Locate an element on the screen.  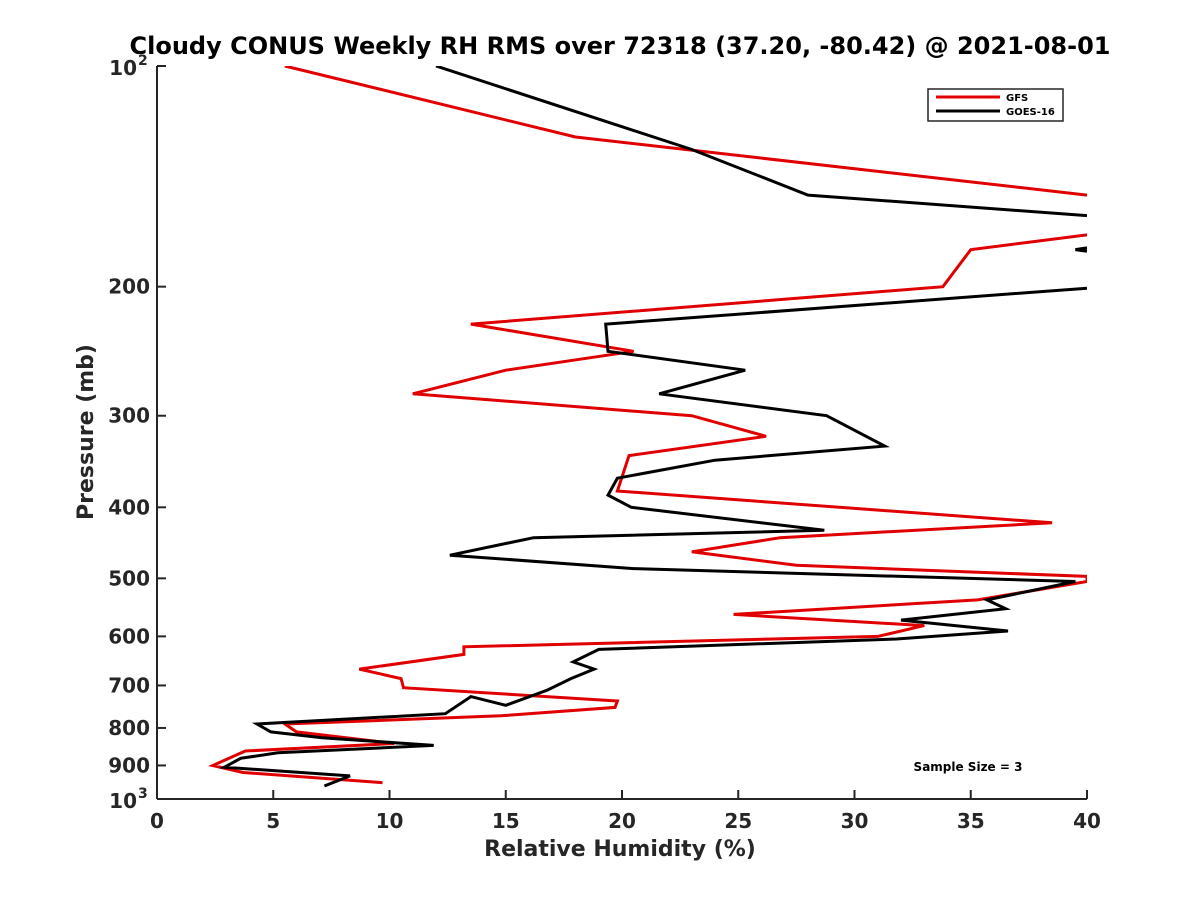
y-tick-label: 600 is located at coordinates (129, 636).